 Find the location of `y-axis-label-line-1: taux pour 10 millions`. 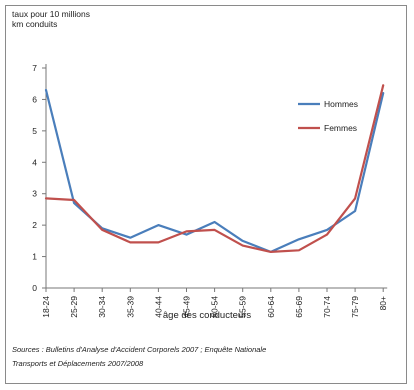

y-axis-label-line-1: taux pour 10 millions is located at coordinates (51, 14).